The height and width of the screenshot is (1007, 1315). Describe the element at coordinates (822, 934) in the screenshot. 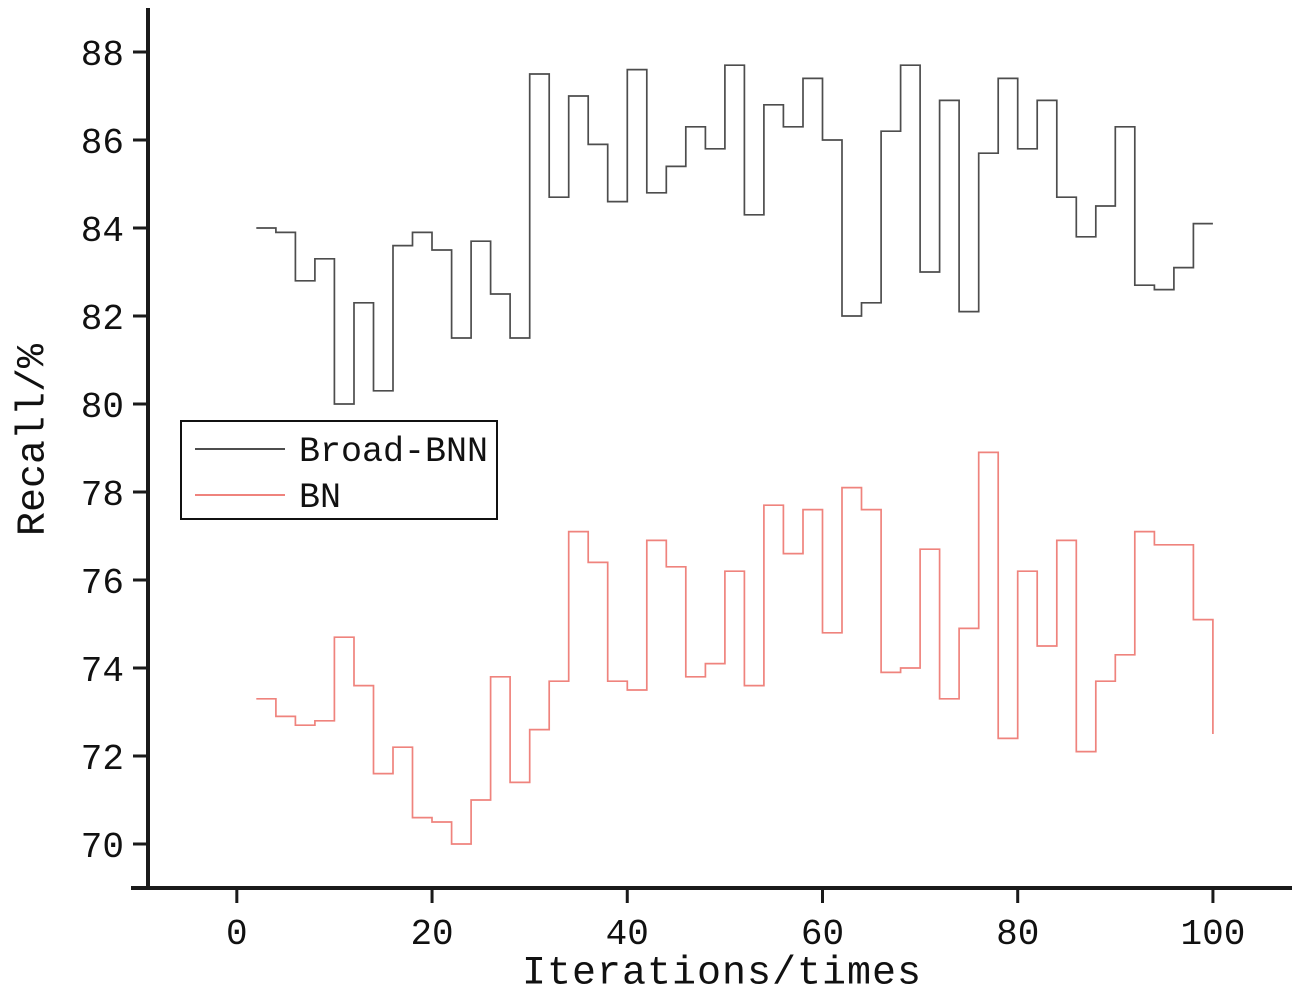

I see `x-tick-label: 60` at that location.